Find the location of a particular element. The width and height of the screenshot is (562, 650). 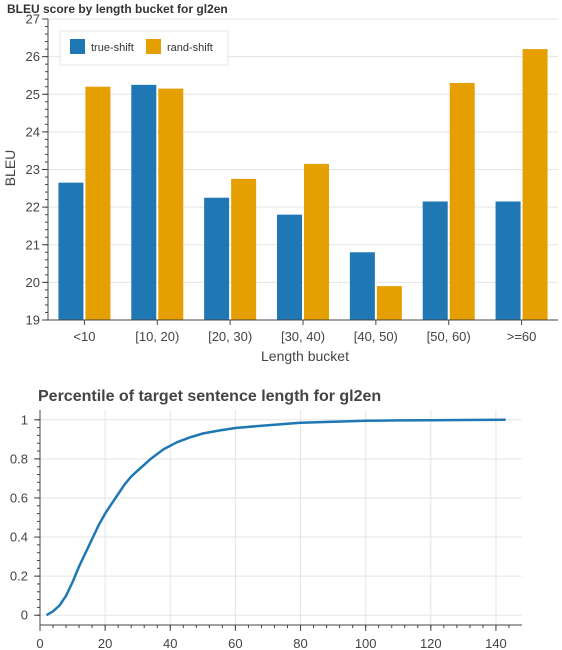

y-tick-label: 19 is located at coordinates (33, 320).